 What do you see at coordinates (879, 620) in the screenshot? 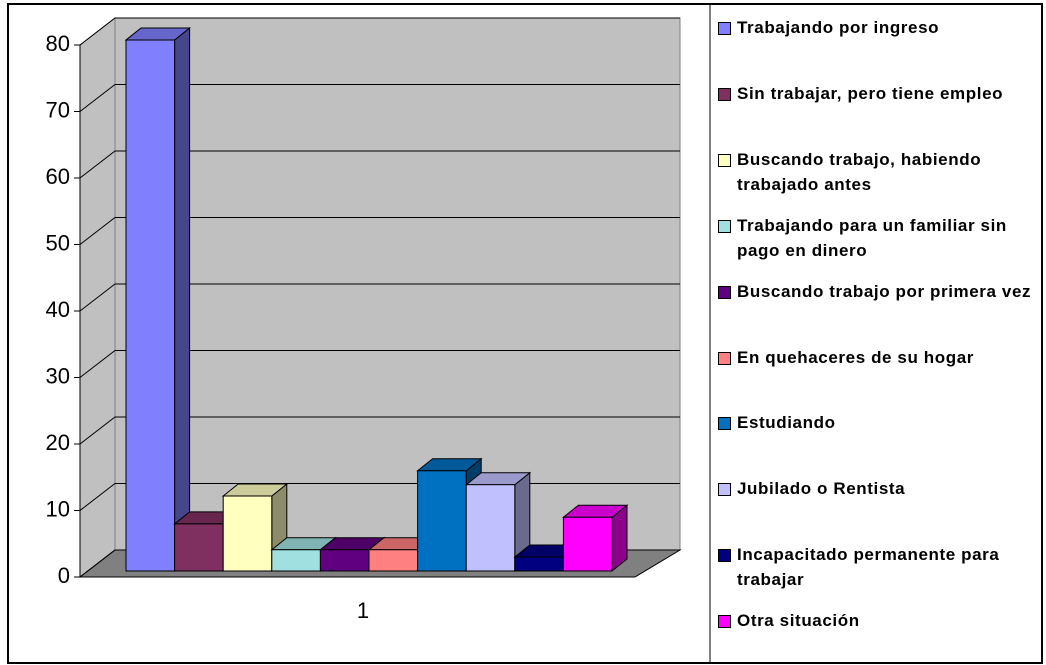
I see `legend-entry: Otra situación` at bounding box center [879, 620].